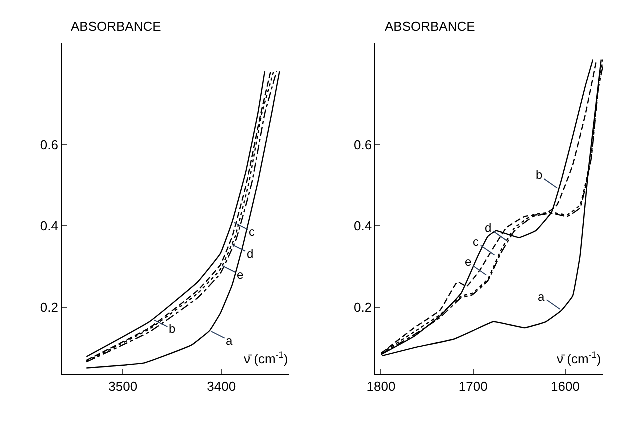 This screenshot has height=434, width=644. Describe the element at coordinates (221, 386) in the screenshot. I see `x-tick-label: 3400` at that location.